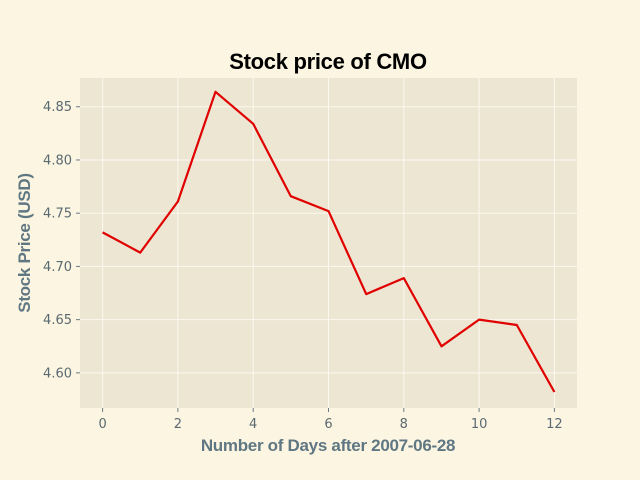 The image size is (640, 480). What do you see at coordinates (328, 424) in the screenshot?
I see `x-tick-label: 6` at bounding box center [328, 424].